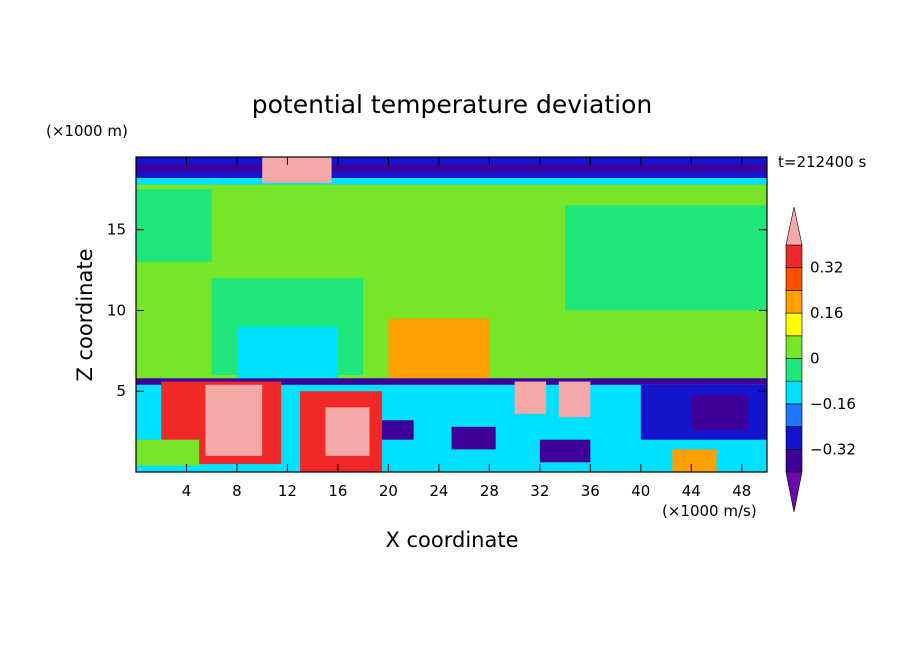  I want to click on chart-title: potential temperature deviation, so click(452, 104).